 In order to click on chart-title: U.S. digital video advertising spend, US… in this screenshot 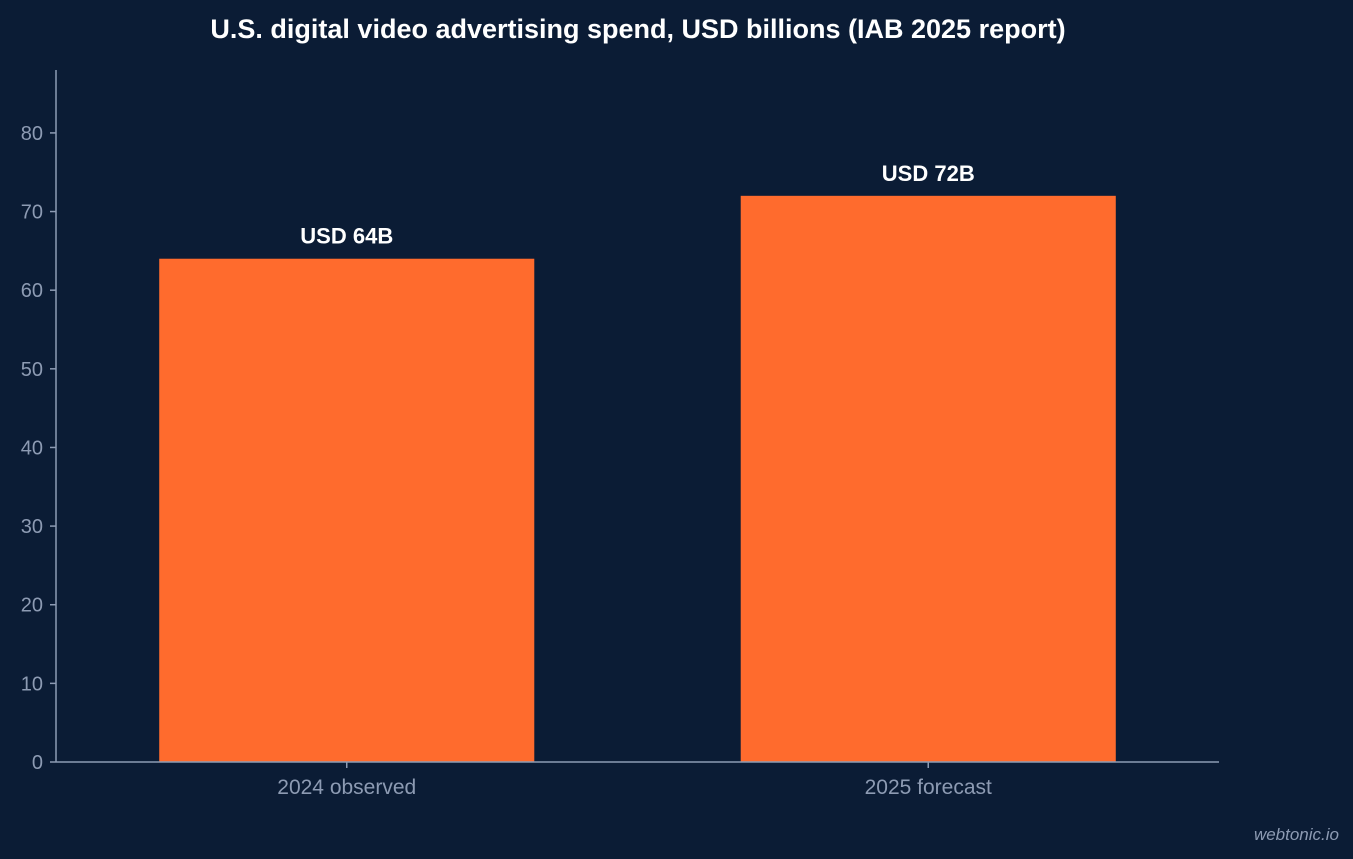, I will do `click(637, 29)`.